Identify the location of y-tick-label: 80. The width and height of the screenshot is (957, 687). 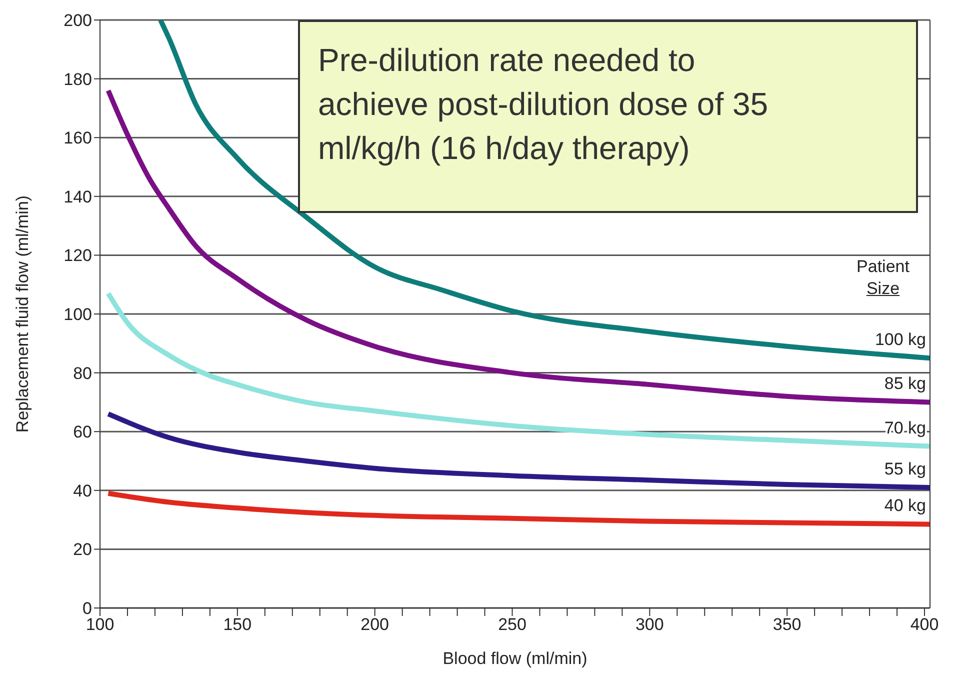
(82, 373).